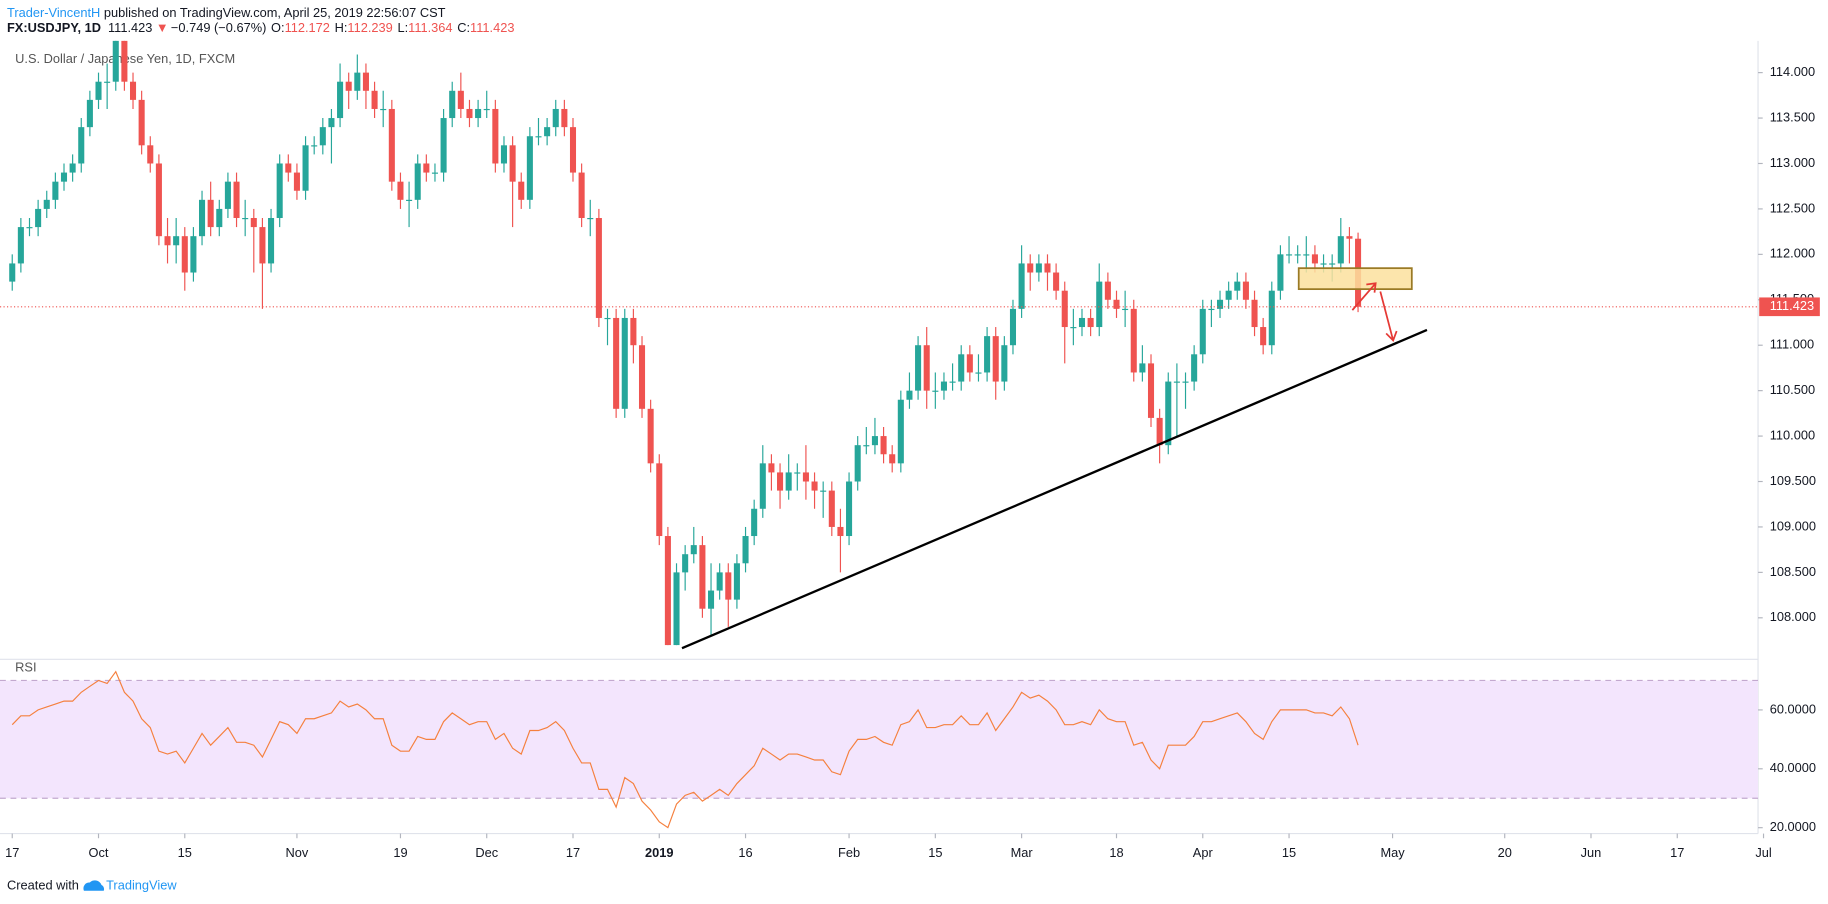 This screenshot has width=1828, height=904. What do you see at coordinates (659, 852) in the screenshot?
I see `x-tick-label: 2019` at bounding box center [659, 852].